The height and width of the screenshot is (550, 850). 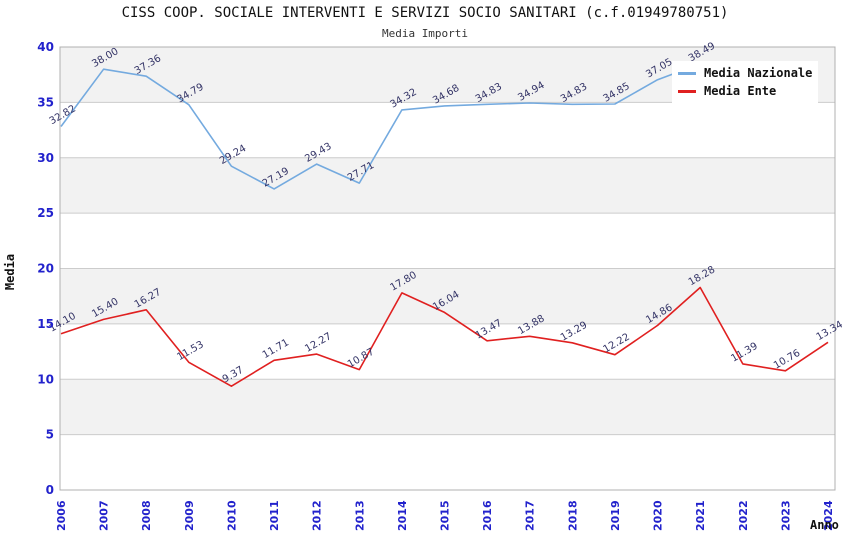 What do you see at coordinates (45, 213) in the screenshot?
I see `y-tick-label: 25` at bounding box center [45, 213].